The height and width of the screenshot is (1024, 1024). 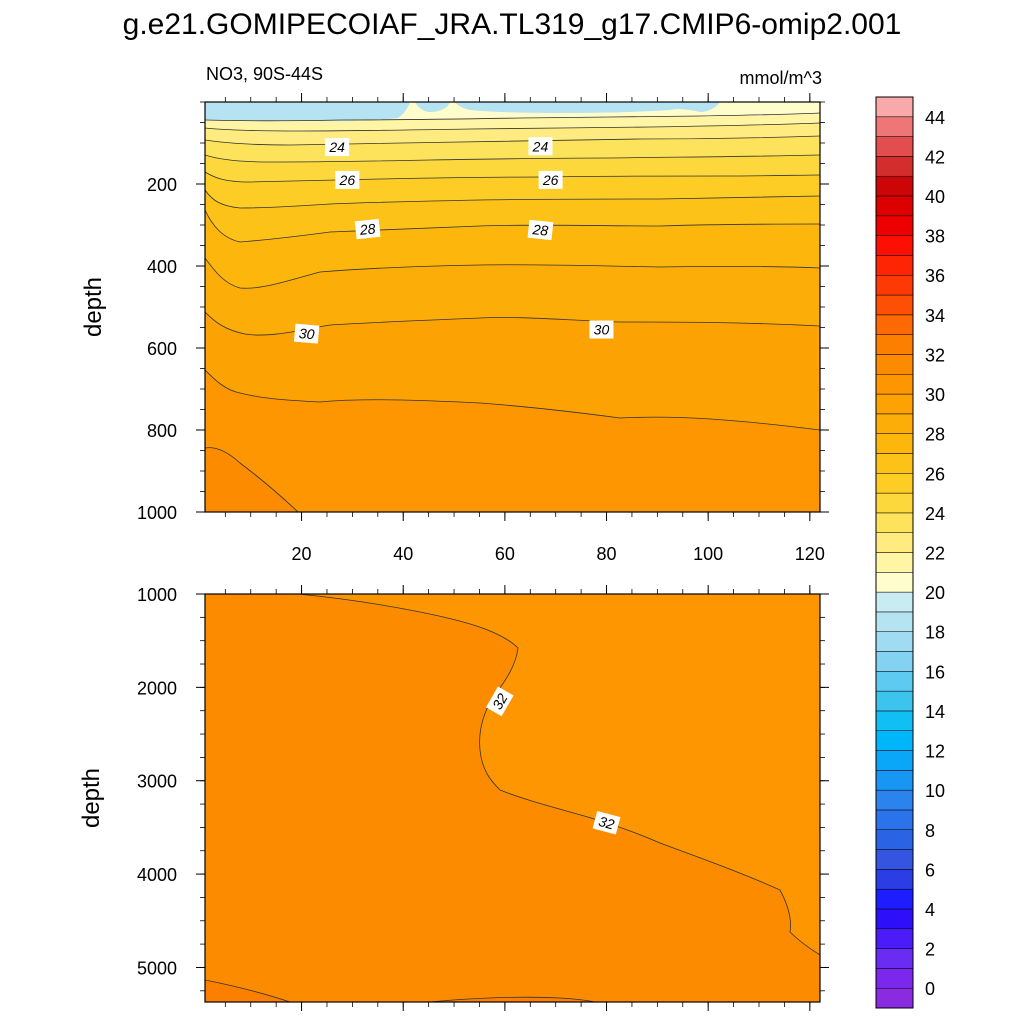 What do you see at coordinates (935, 276) in the screenshot?
I see `colorbar-label: 36` at bounding box center [935, 276].